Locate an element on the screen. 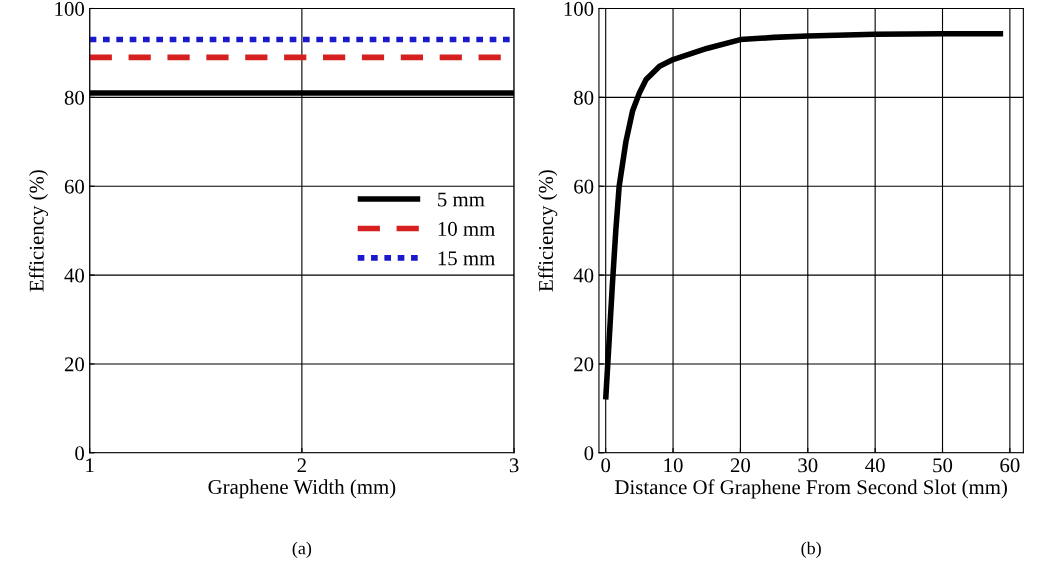 The width and height of the screenshot is (1055, 566). x-tick-label: 10 is located at coordinates (673, 465).